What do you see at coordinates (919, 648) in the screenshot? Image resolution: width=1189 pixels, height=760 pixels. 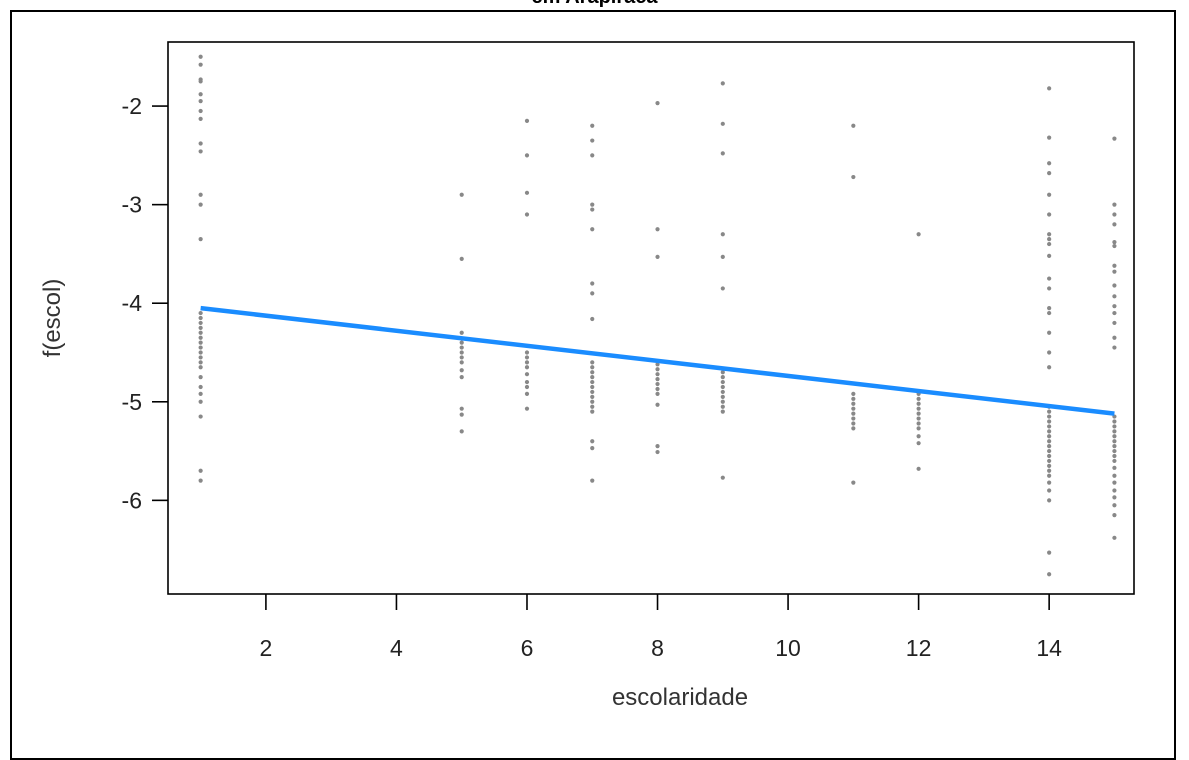 I see `x-tick-label: 12` at bounding box center [919, 648].